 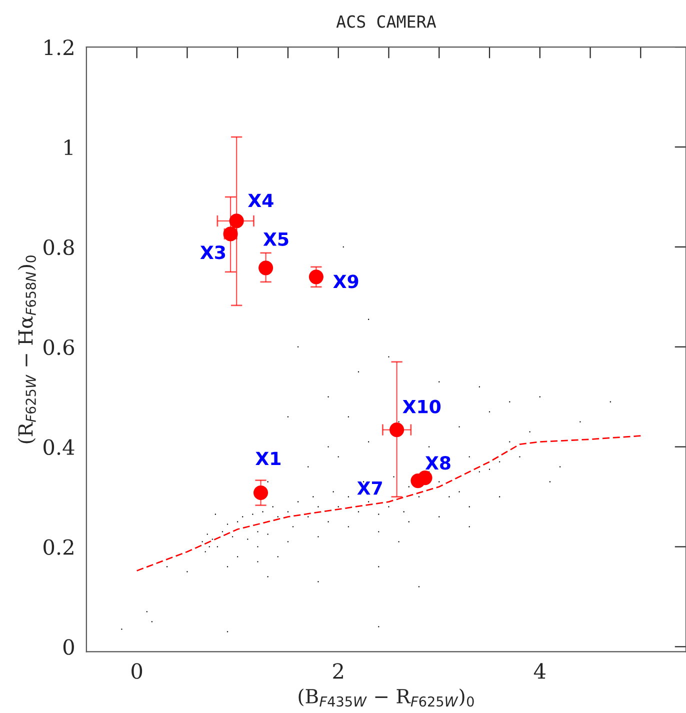 I want to click on annotation: X8, so click(x=437, y=463).